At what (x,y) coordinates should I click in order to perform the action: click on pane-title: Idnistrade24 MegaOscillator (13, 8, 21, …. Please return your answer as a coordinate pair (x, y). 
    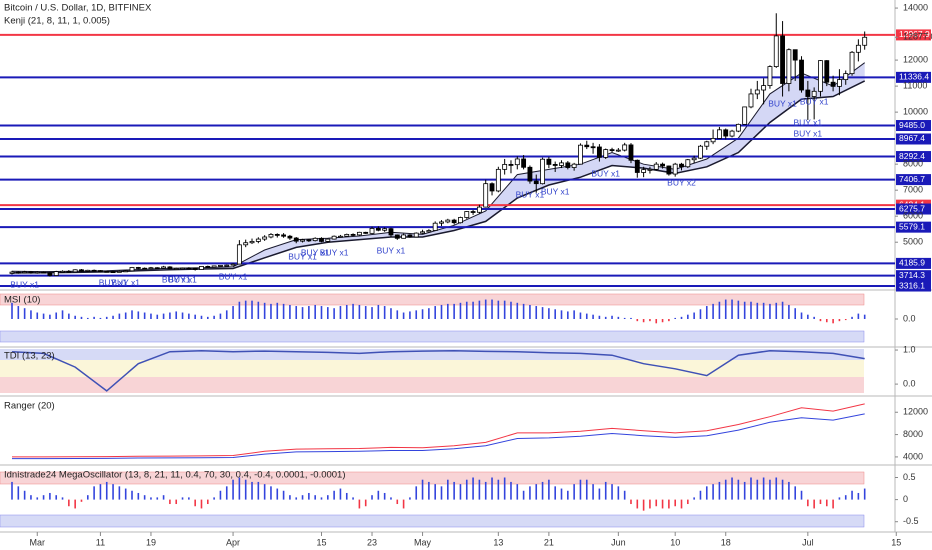
    Looking at the image, I should click on (175, 475).